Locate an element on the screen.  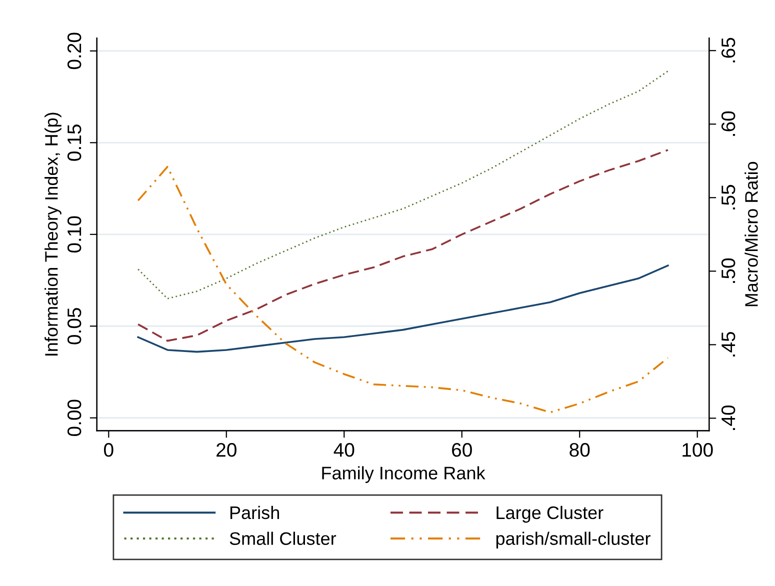
x-tick-label: 100 is located at coordinates (697, 450).